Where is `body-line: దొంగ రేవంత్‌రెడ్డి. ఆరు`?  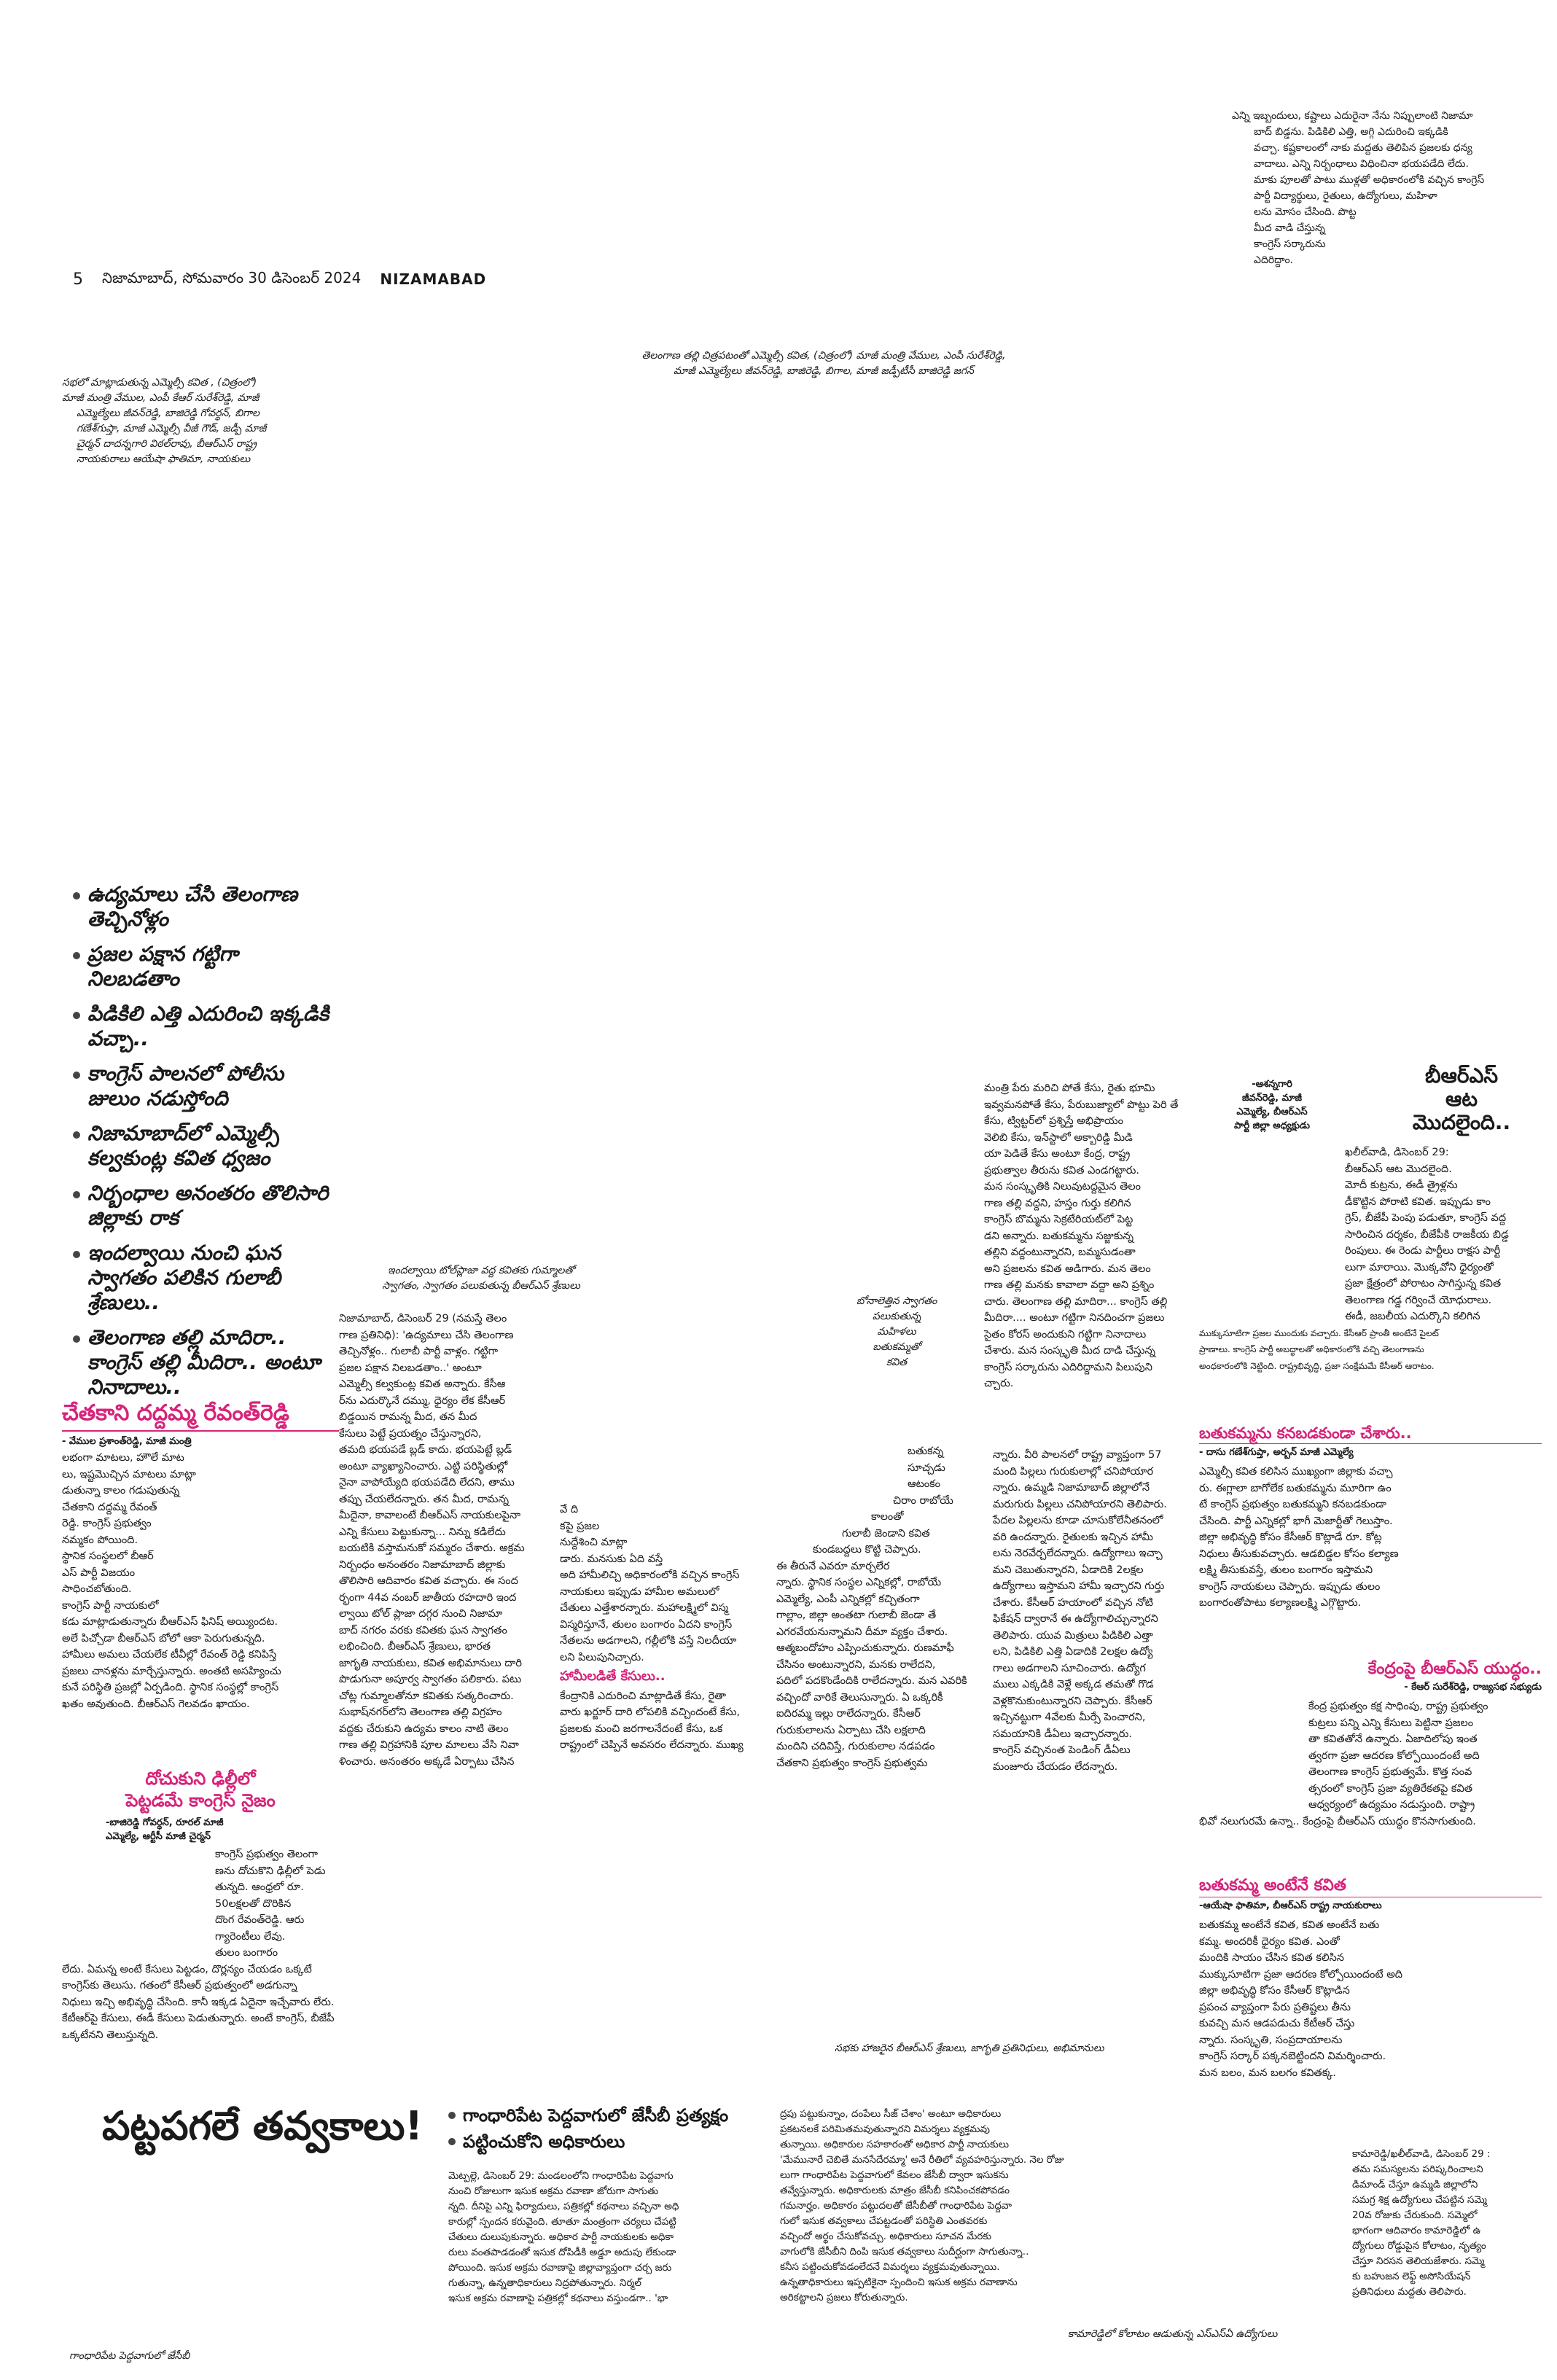 body-line: దొంగ రేవంత్‌రెడ్డి. ఆరు is located at coordinates (260, 1920).